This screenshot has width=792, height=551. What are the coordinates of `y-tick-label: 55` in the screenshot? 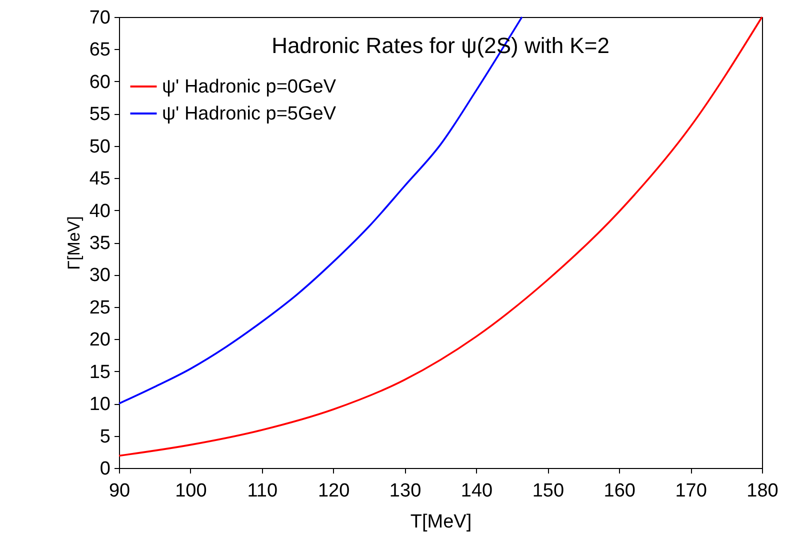 It's located at (99, 115).